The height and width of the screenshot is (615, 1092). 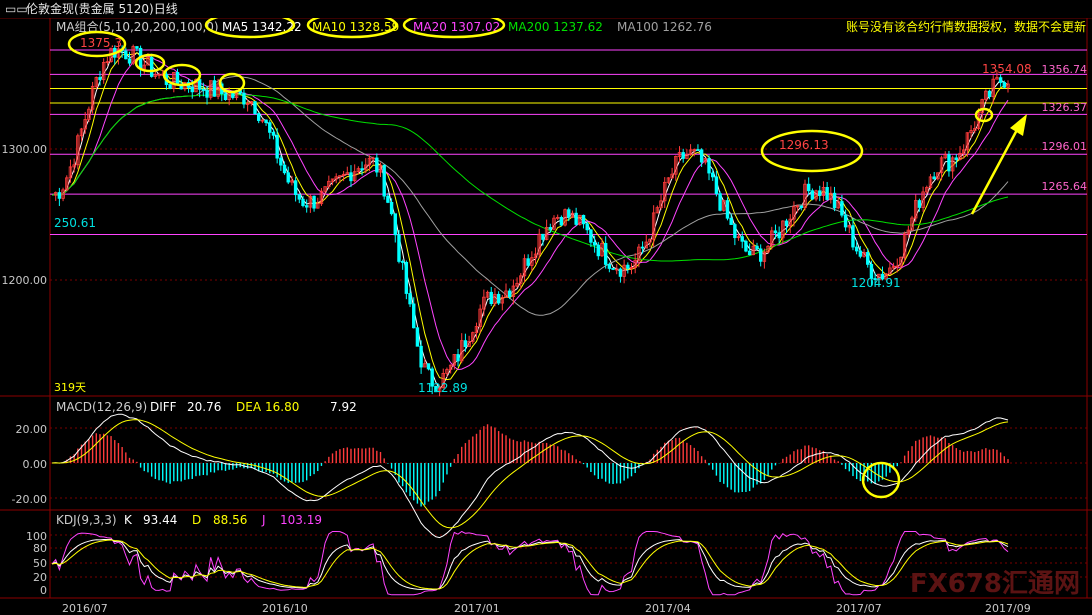 I want to click on peak-highlight, so click(x=812, y=151).